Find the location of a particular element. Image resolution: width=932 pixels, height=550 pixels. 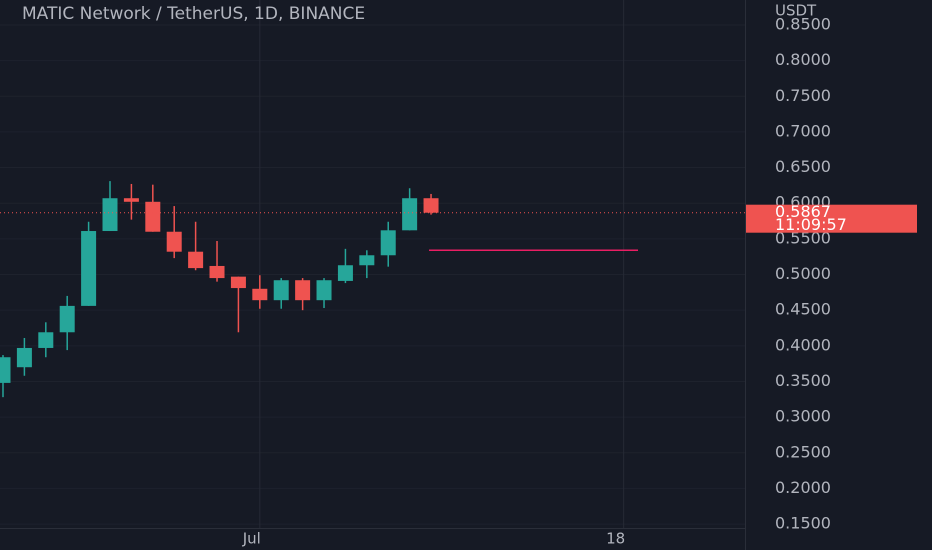

y-tick-label: 0.8000 is located at coordinates (803, 59).